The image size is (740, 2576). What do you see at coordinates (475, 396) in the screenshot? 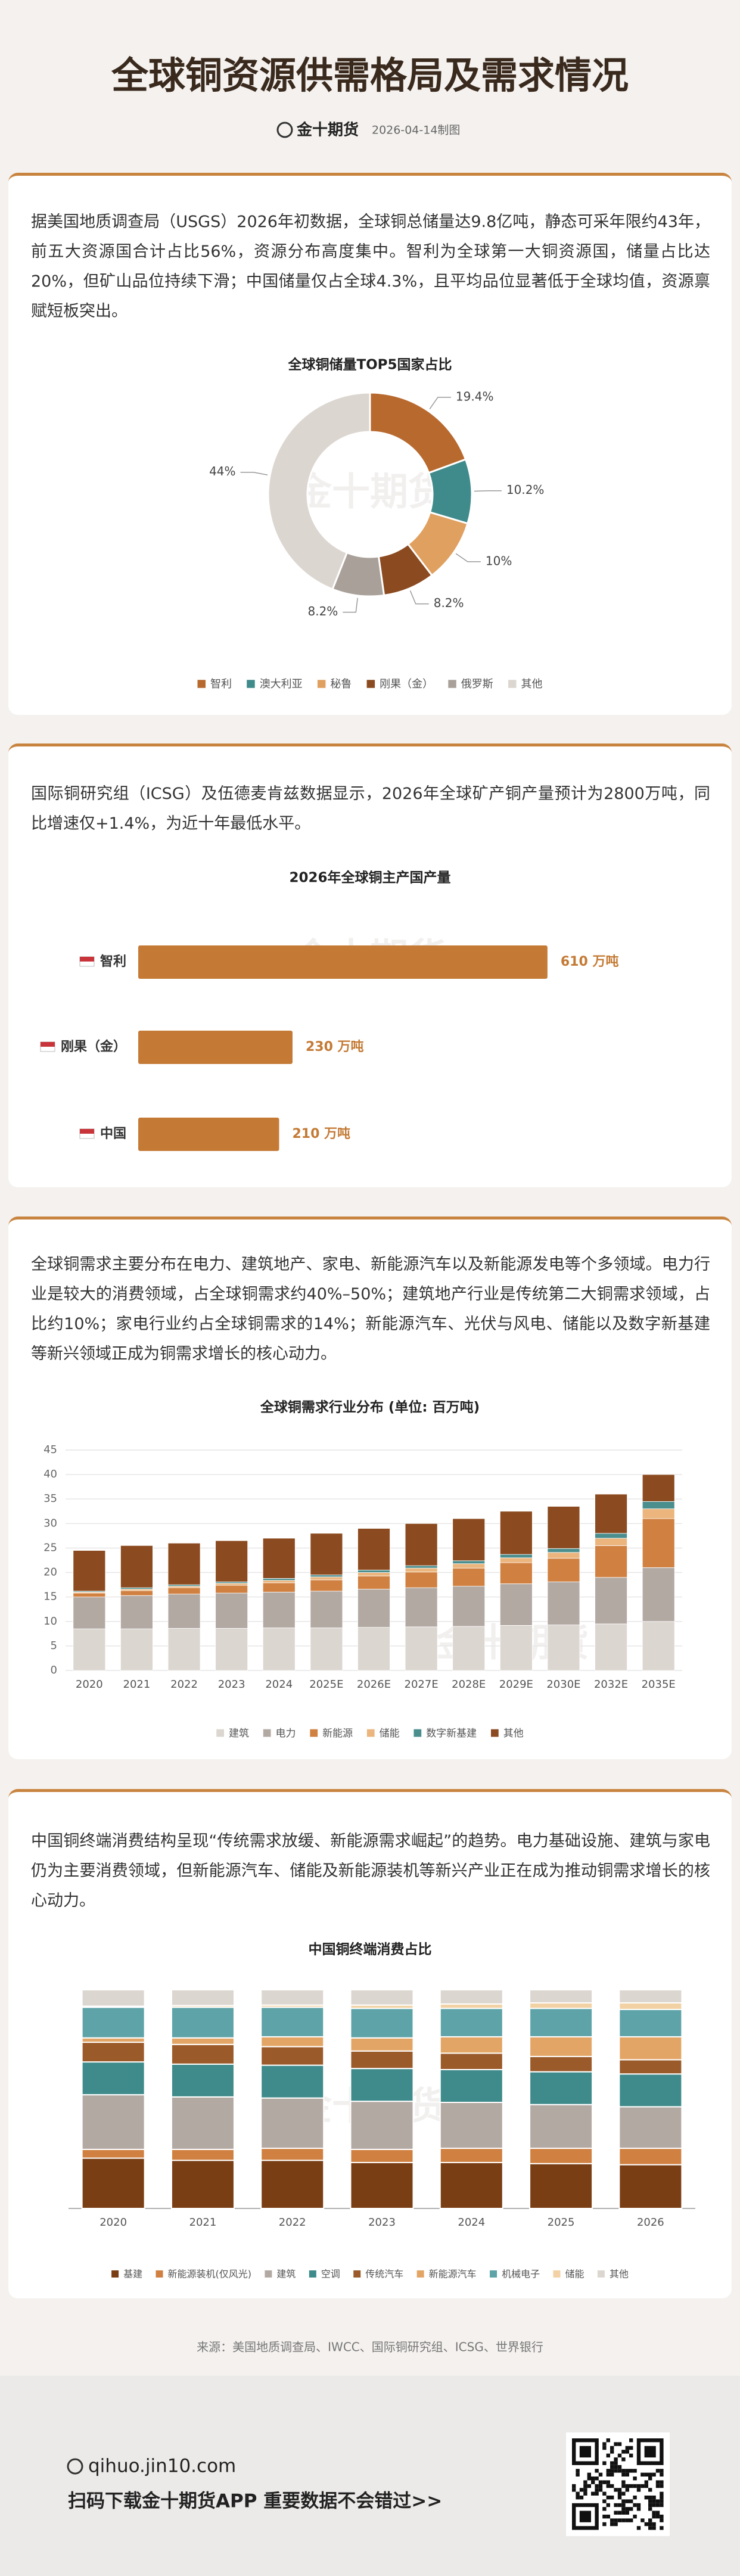
I see `data-label: 19.4%` at bounding box center [475, 396].